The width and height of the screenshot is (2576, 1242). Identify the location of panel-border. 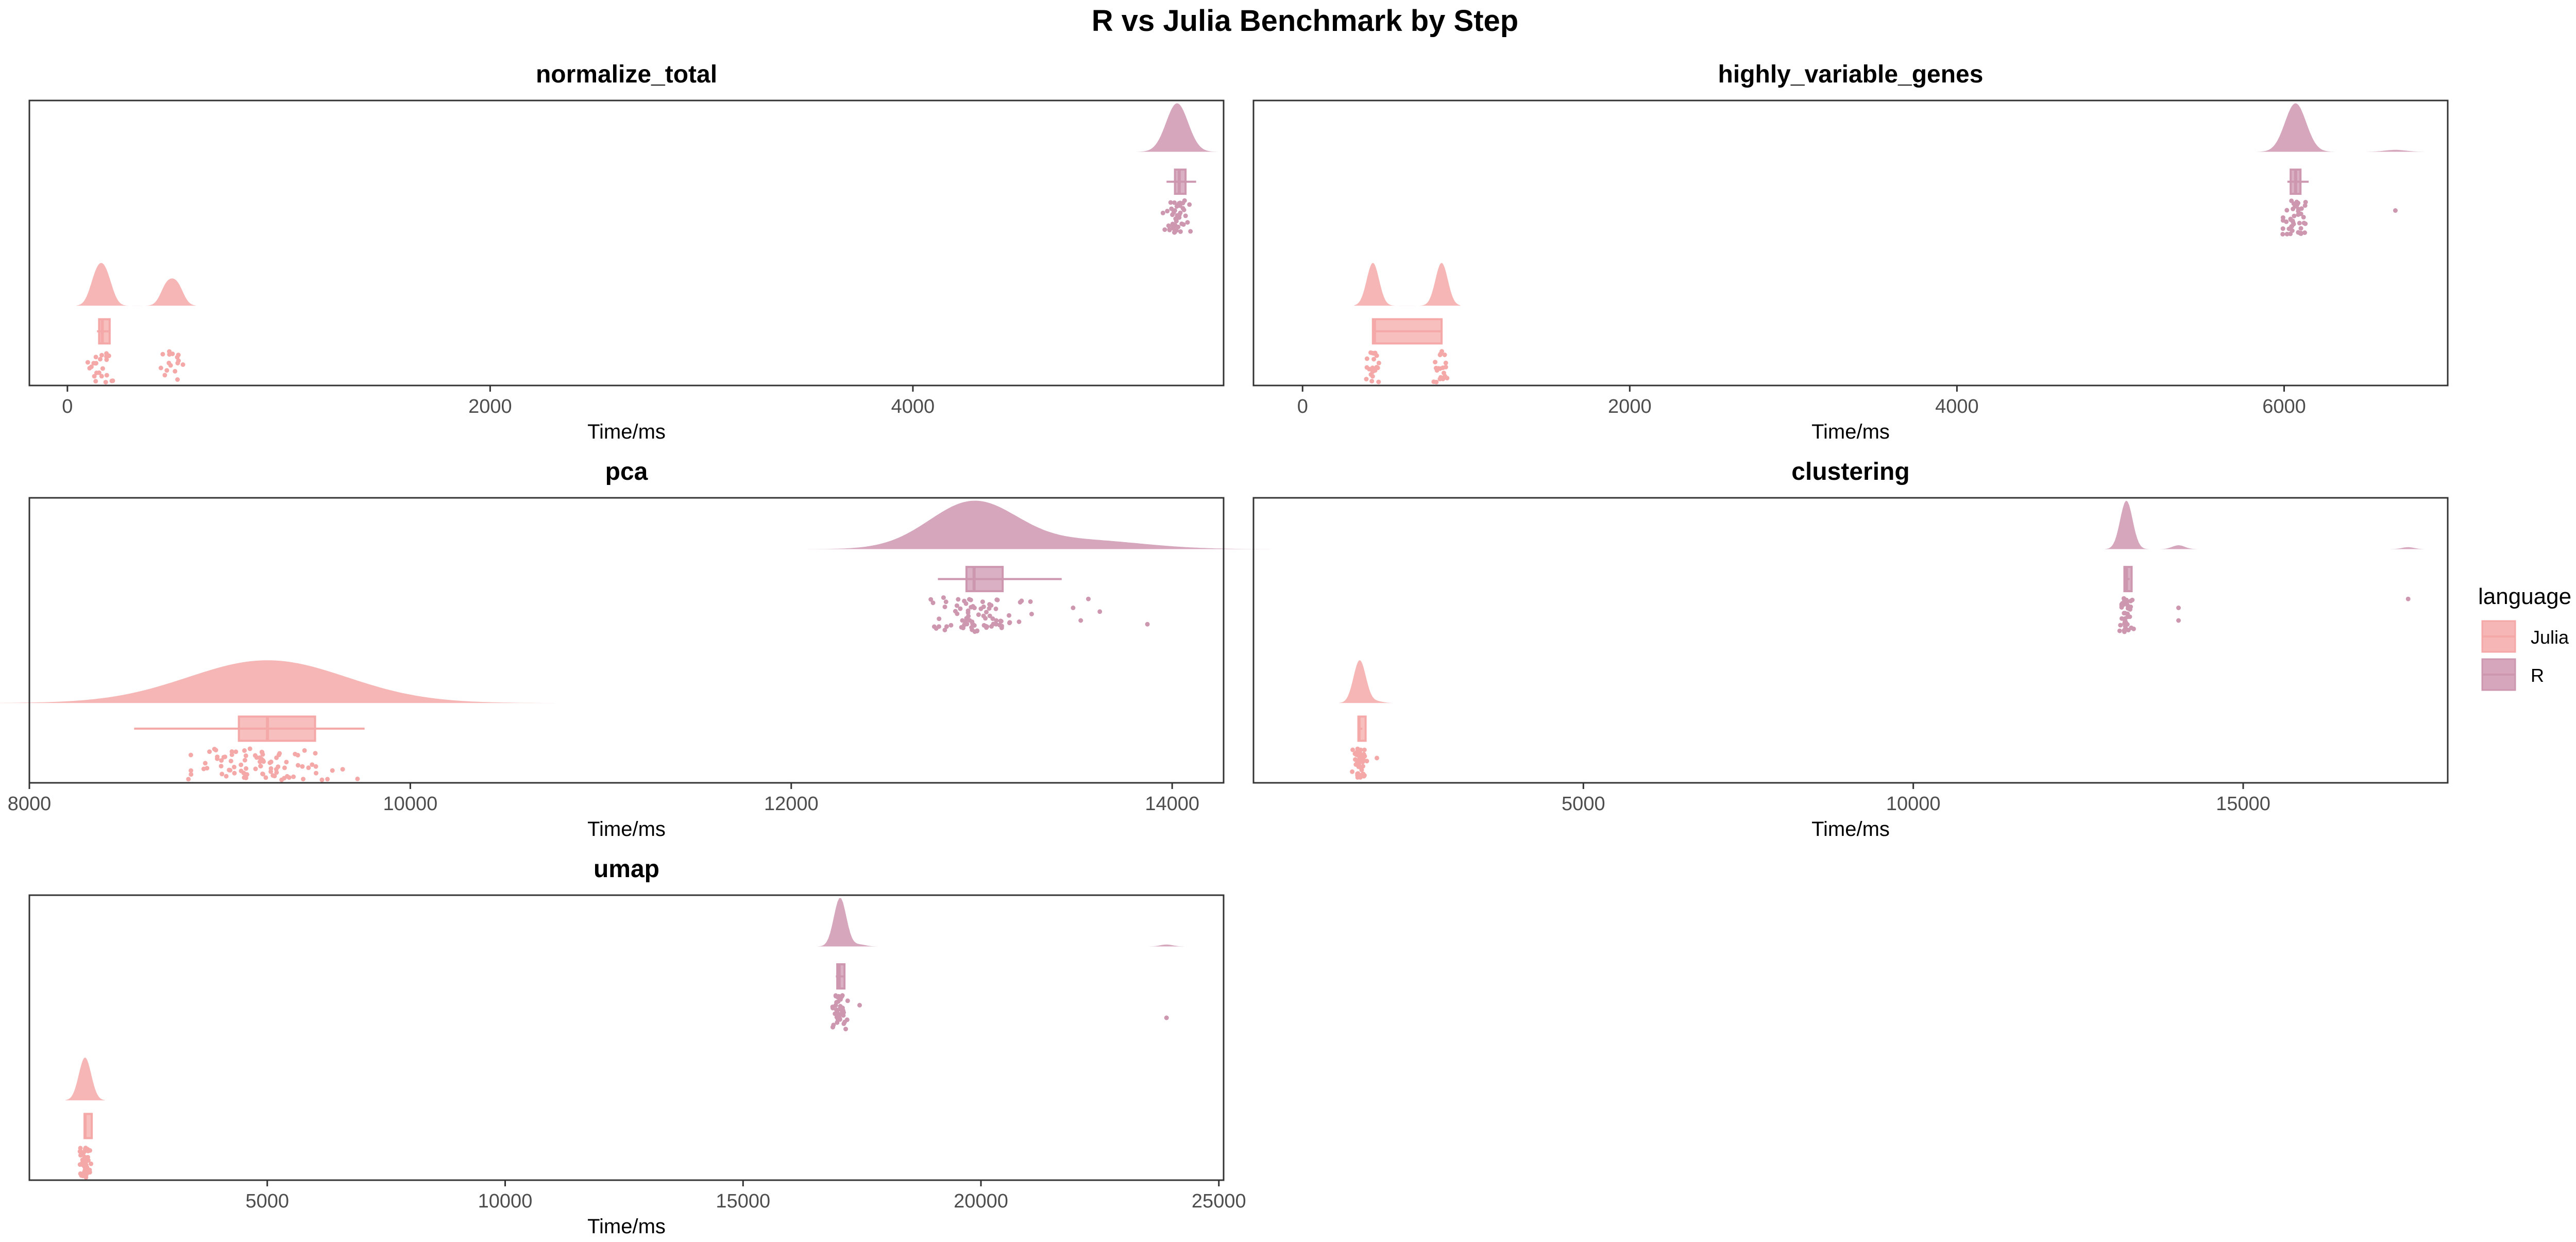
(626, 1037).